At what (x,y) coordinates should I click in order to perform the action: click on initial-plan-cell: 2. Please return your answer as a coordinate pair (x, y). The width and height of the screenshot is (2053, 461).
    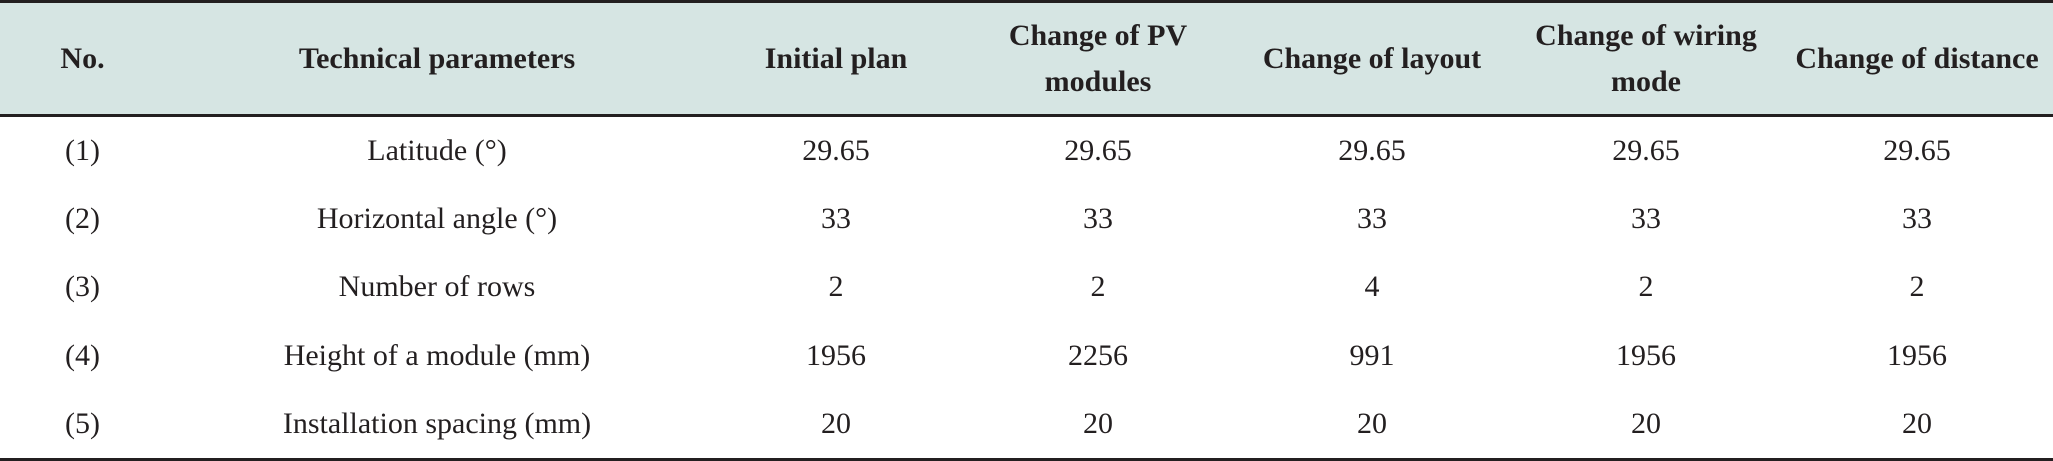
    Looking at the image, I should click on (836, 287).